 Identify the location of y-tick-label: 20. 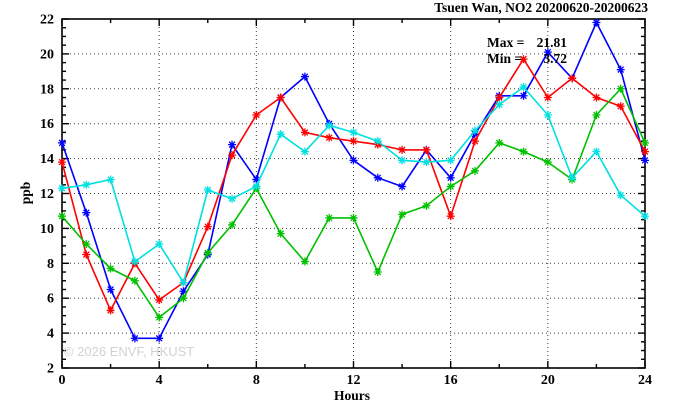
(47, 54).